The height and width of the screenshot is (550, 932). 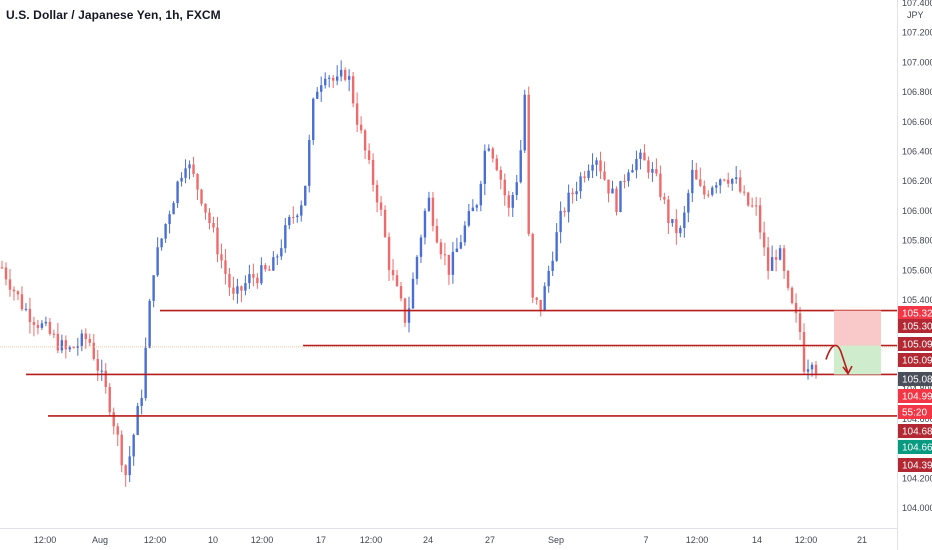 What do you see at coordinates (917, 211) in the screenshot?
I see `y-tick-label: 106.000` at bounding box center [917, 211].